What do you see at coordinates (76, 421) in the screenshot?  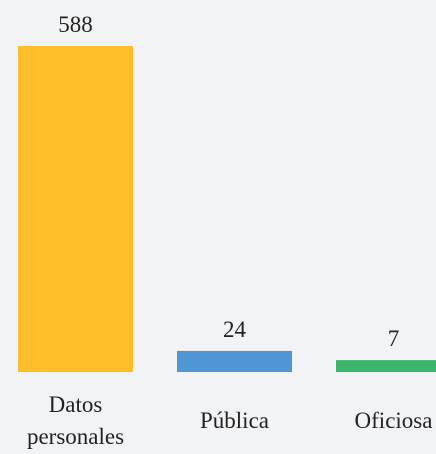 I see `category-label: Datos personales` at bounding box center [76, 421].